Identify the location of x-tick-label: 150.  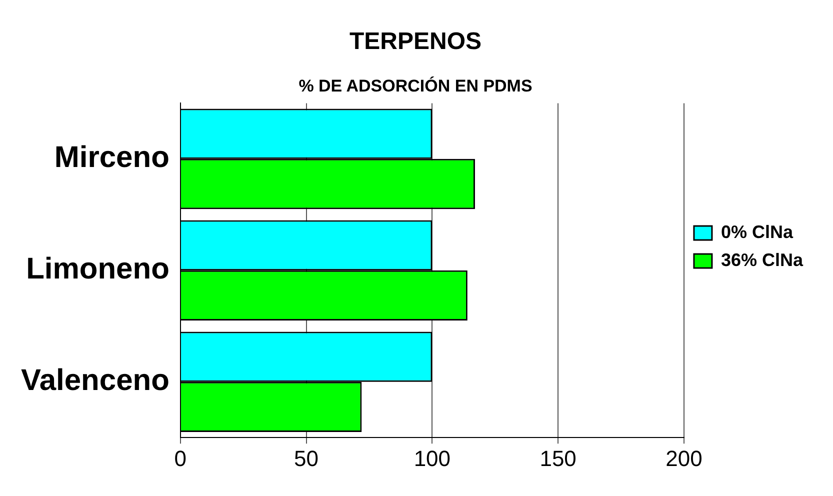
(558, 458).